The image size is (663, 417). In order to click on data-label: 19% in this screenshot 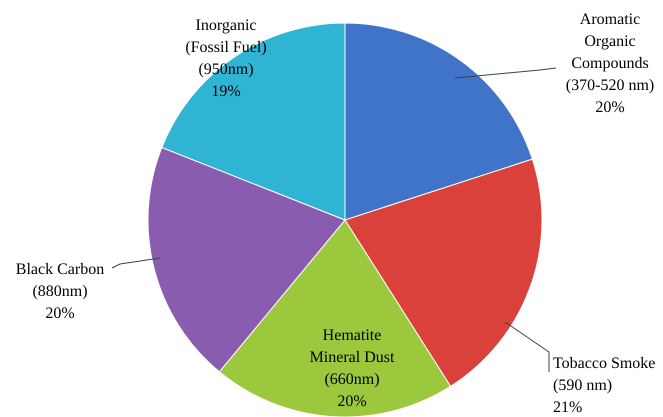, I will do `click(226, 91)`.